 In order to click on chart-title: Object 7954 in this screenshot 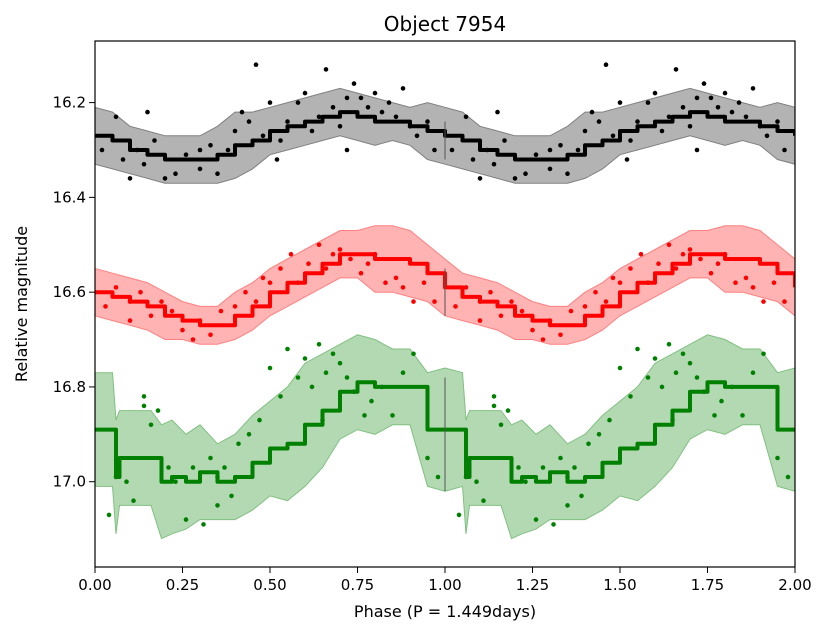, I will do `click(445, 24)`.